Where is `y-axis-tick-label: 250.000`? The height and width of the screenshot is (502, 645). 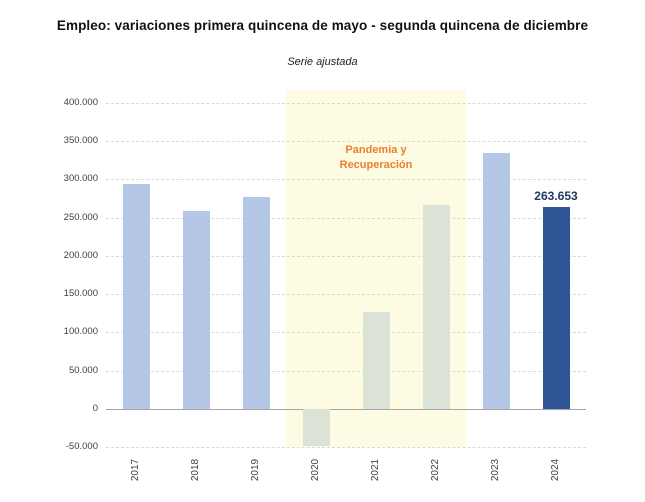 y-axis-tick-label: 250.000 is located at coordinates (80, 217).